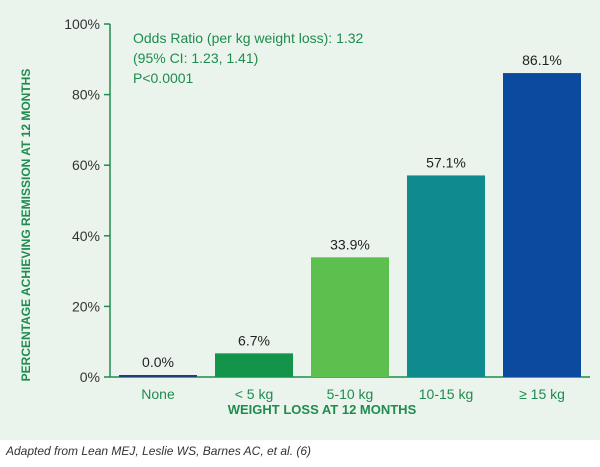 The image size is (600, 467). What do you see at coordinates (254, 394) in the screenshot?
I see `category-label: < 5 kg` at bounding box center [254, 394].